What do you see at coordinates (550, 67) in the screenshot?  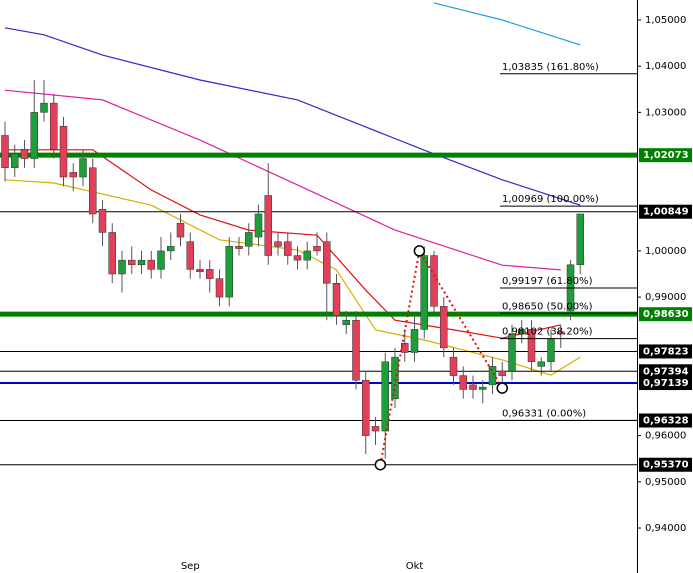 I see `fib-label: 1,03835 (161.80%)` at bounding box center [550, 67].